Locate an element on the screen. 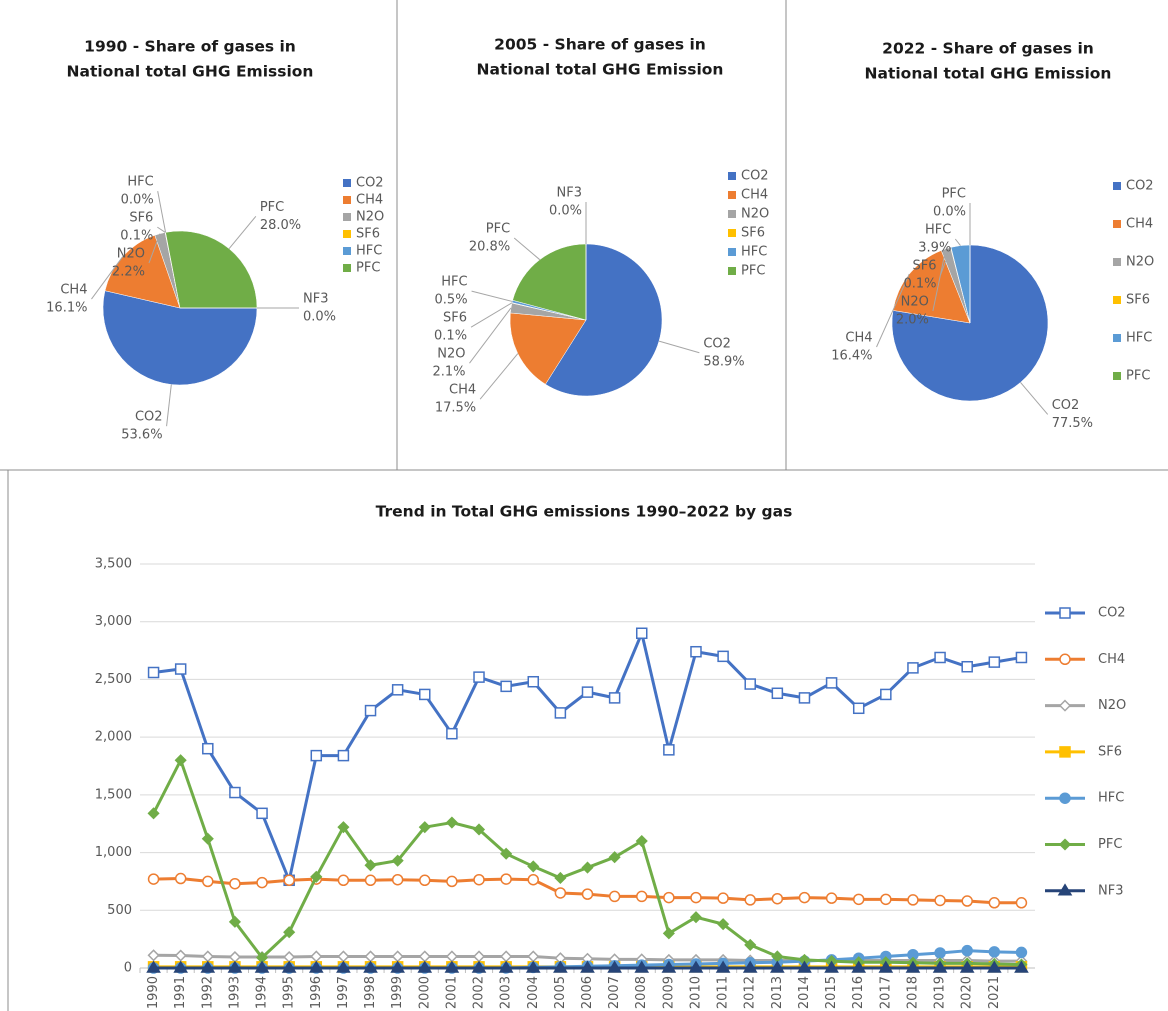 This screenshot has width=1168, height=1011. y-tick-label: 1,500 is located at coordinates (113, 794).